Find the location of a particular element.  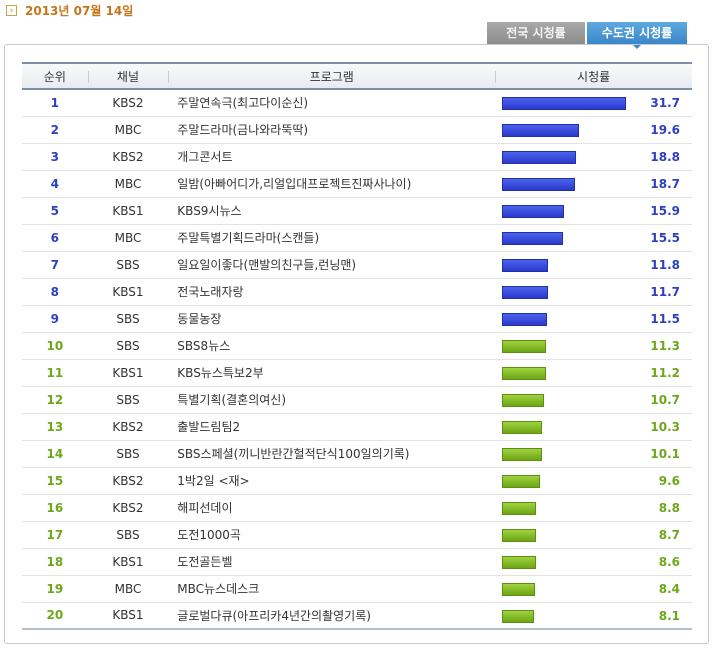

region-tabs: 전국 시청률 수도권 시청률 is located at coordinates (588, 35).